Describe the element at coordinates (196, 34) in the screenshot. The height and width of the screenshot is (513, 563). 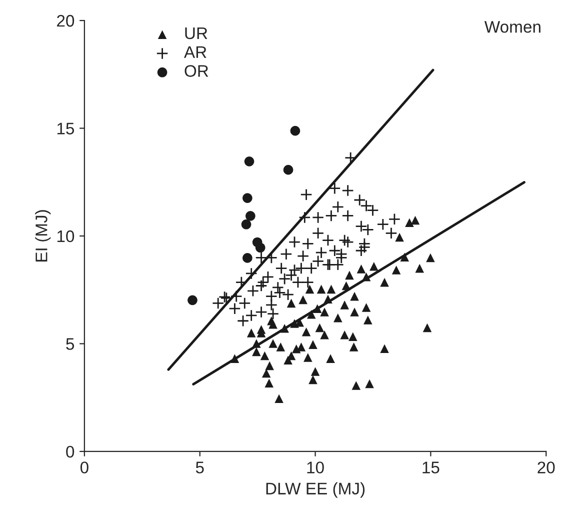
I see `legend-label: UR` at that location.